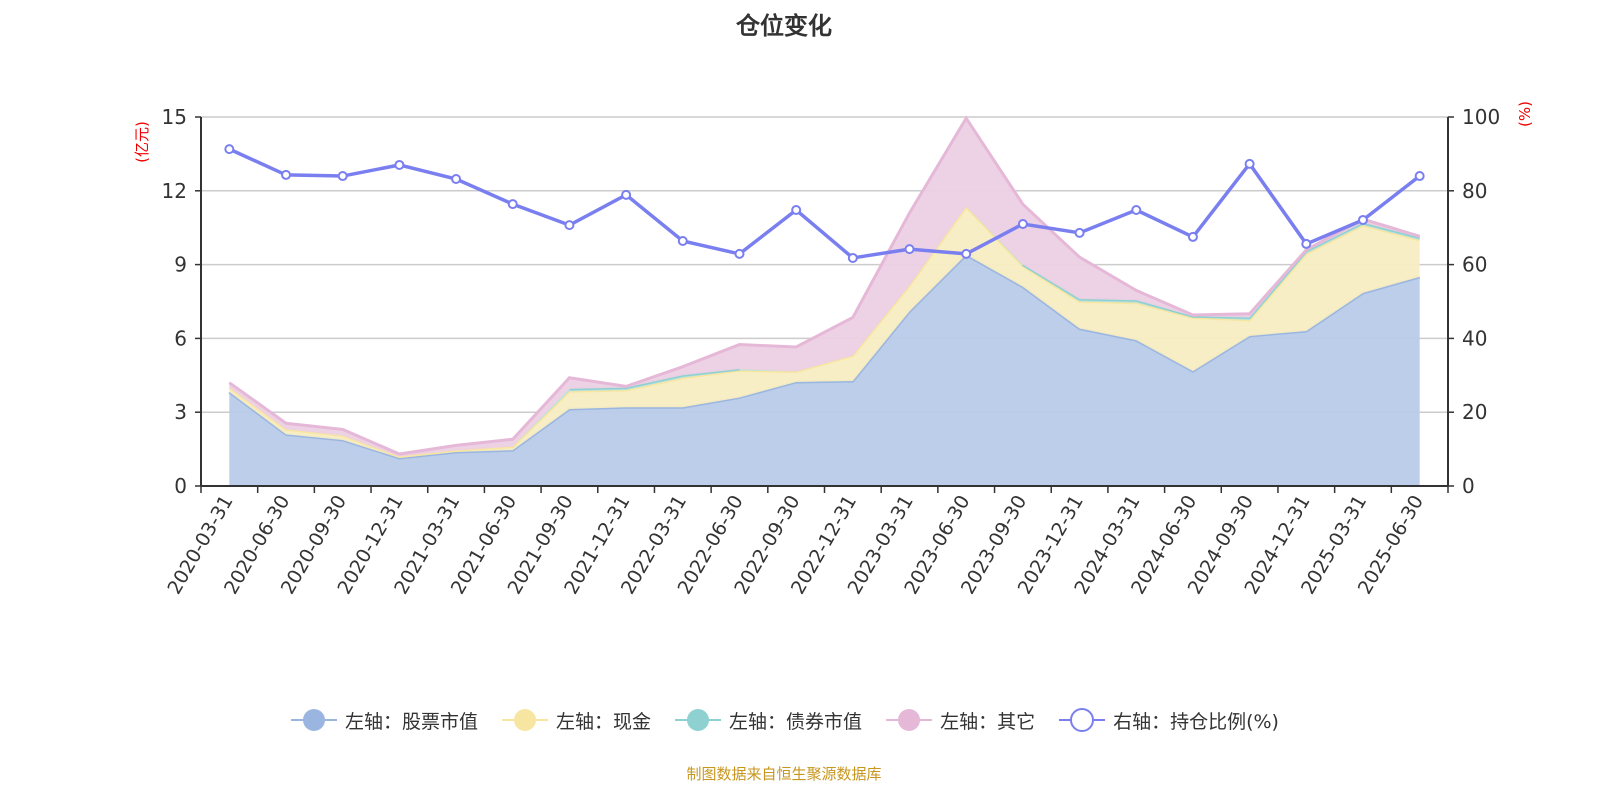 Image resolution: width=1600 pixels, height=800 pixels. Describe the element at coordinates (1525, 114) in the screenshot. I see `right-axis-label: (%)` at that location.